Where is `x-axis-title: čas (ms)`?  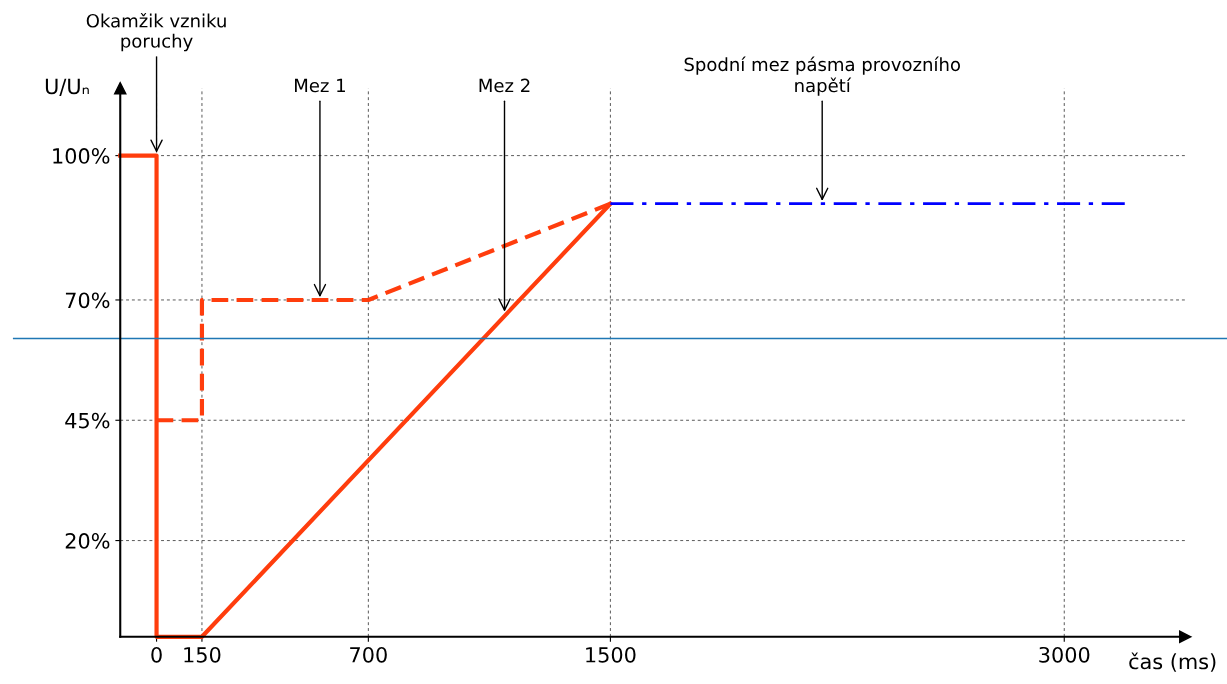 x-axis-title: čas (ms) is located at coordinates (1172, 662).